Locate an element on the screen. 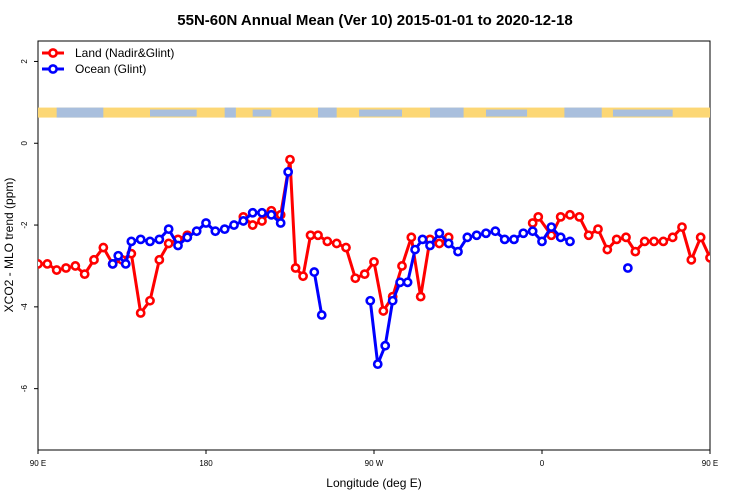  x-tick-label: 0 is located at coordinates (542, 463).